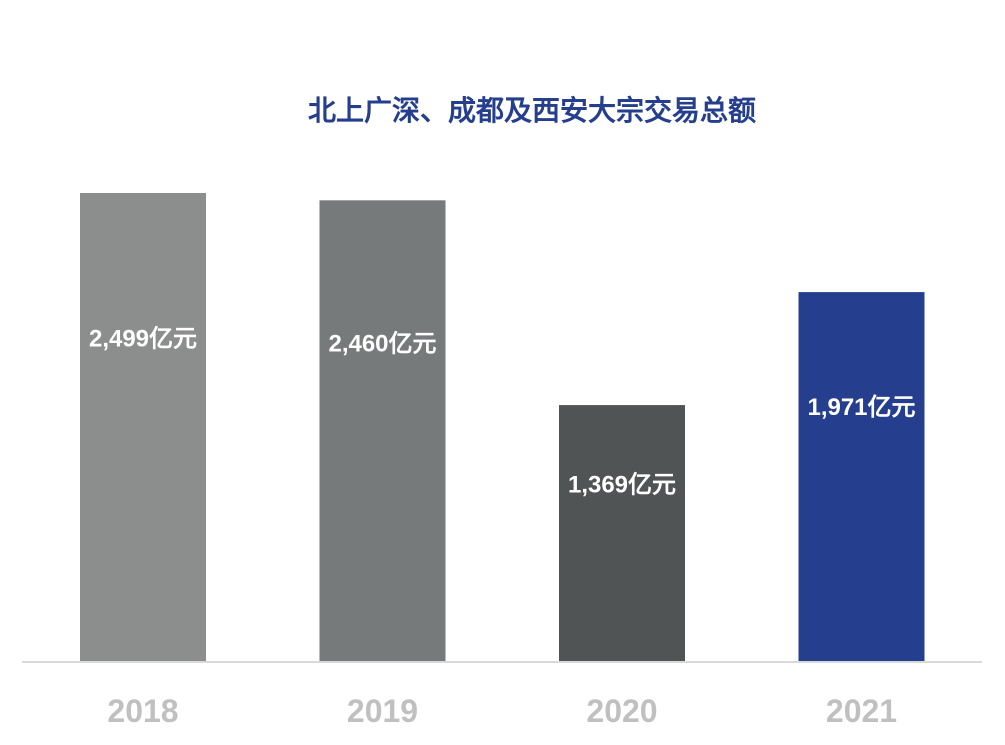 This screenshot has height=745, width=1005. I want to click on chart-title: 北上广深、成都及西安大宗交易总额, so click(532, 110).